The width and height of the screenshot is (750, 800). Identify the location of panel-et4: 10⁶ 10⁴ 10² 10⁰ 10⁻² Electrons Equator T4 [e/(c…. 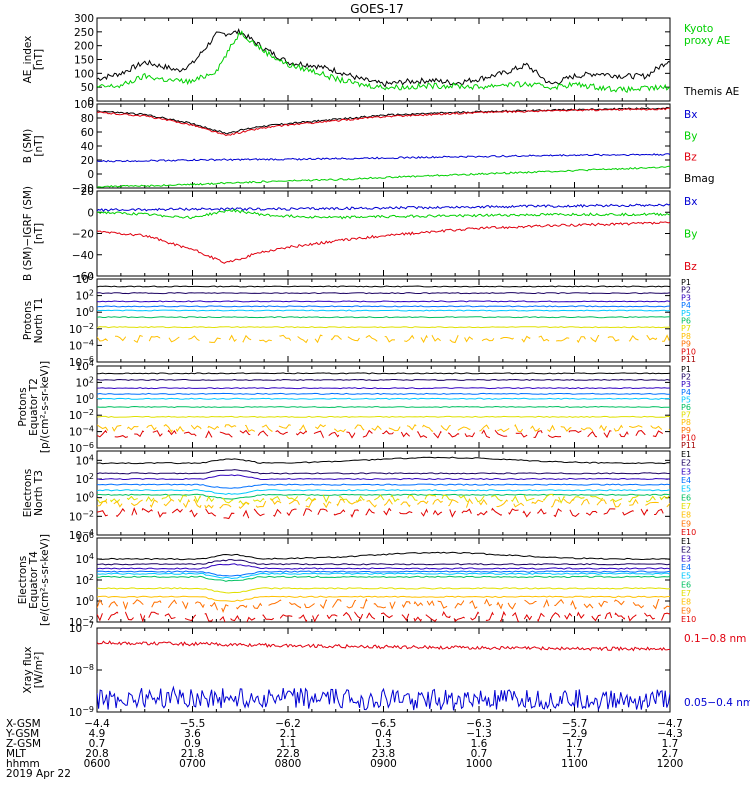
(356, 580).